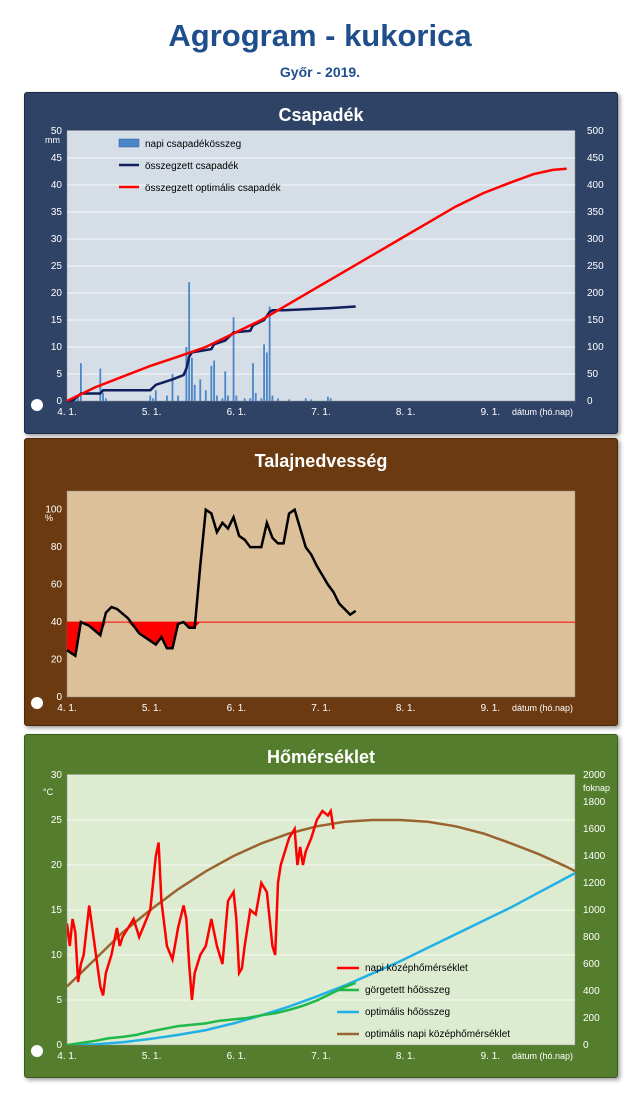 The image size is (640, 1097). I want to click on right-tick-label: 1400, so click(594, 856).